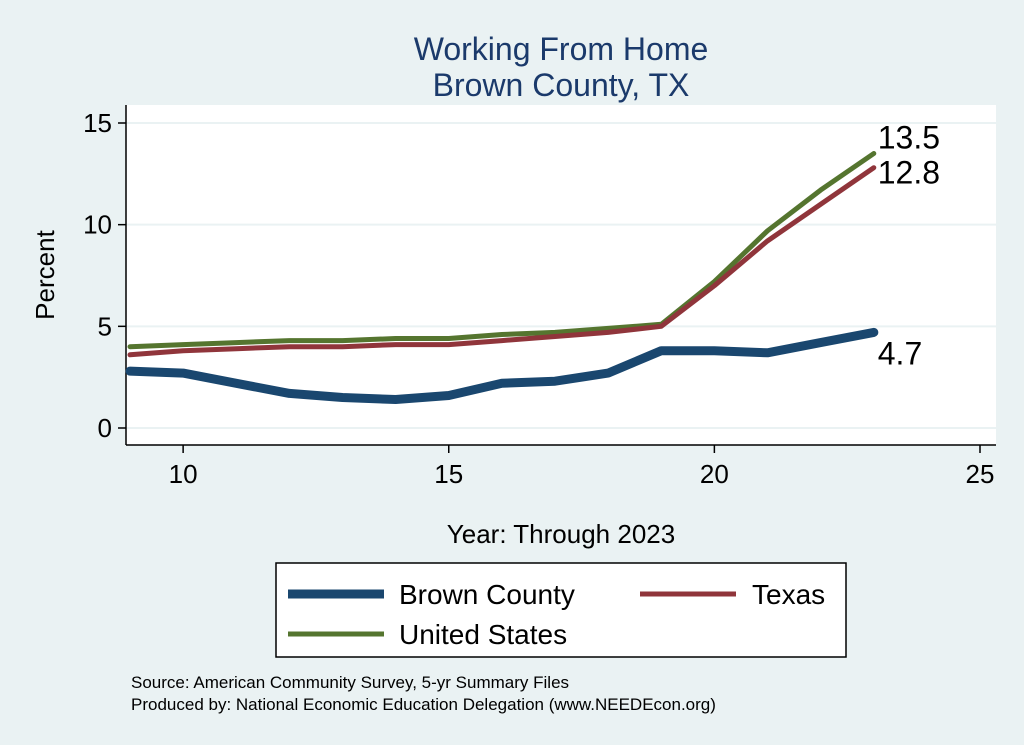 Image resolution: width=1024 pixels, height=745 pixels. Describe the element at coordinates (900, 353) in the screenshot. I see `end-label-brown-county: 4.7` at that location.